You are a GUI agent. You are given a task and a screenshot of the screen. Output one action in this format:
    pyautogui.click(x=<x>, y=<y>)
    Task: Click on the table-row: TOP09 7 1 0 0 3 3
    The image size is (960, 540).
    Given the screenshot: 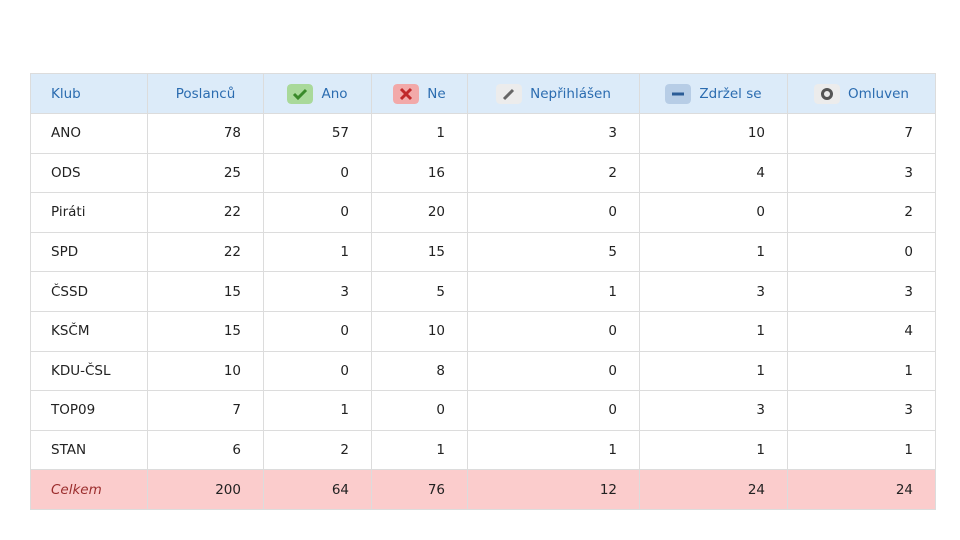 What is the action you would take?
    pyautogui.click(x=483, y=410)
    